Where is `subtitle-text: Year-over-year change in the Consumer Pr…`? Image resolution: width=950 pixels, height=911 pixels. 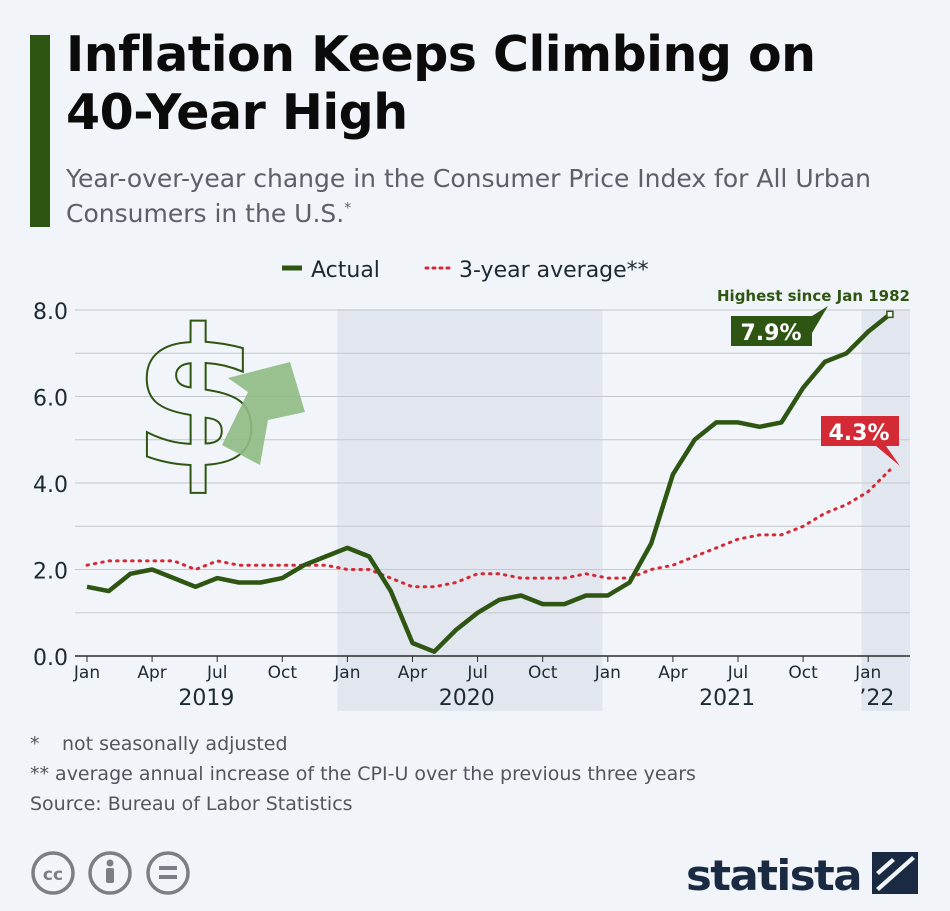
subtitle-text: Year-over-year change in the Consumer Pr… is located at coordinates (468, 196).